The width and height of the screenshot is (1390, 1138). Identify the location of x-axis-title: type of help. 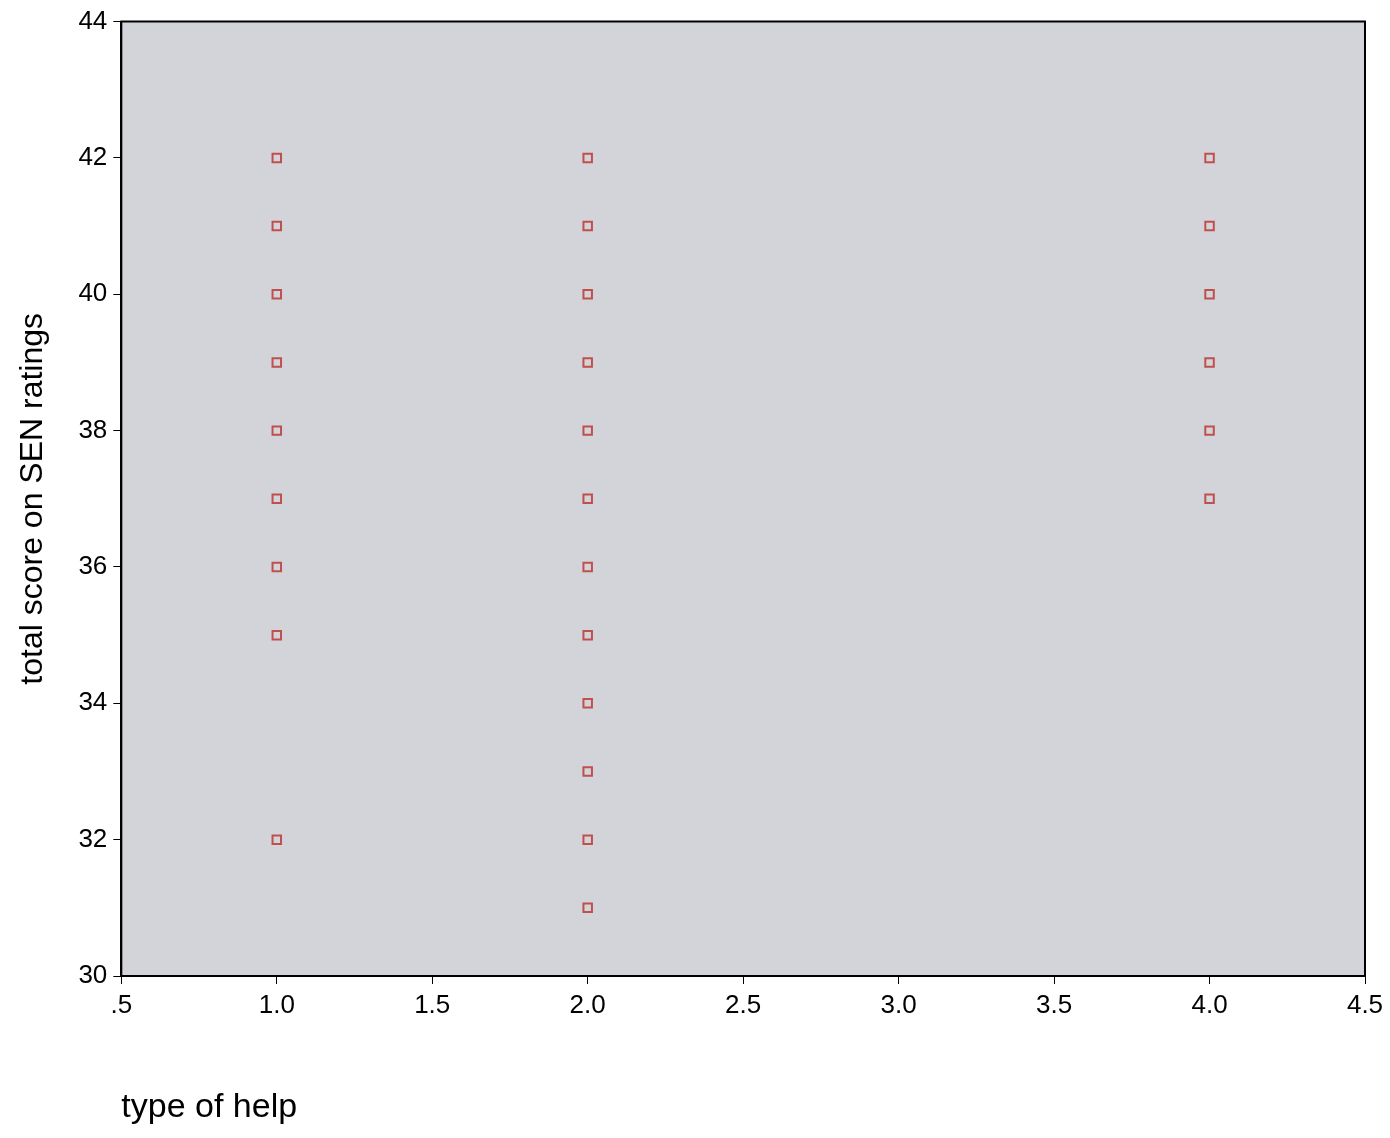
(209, 1104).